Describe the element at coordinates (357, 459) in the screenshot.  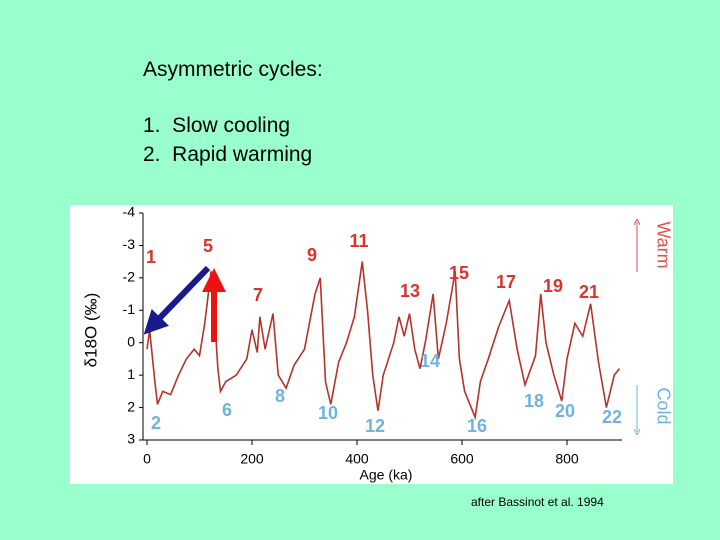
I see `x-tick-label: 400` at that location.